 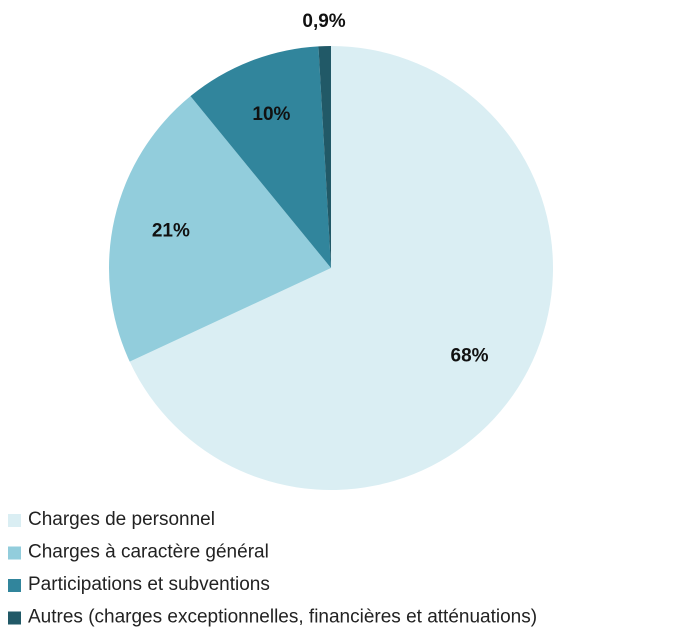 What do you see at coordinates (171, 230) in the screenshot?
I see `data-label: 21%` at bounding box center [171, 230].